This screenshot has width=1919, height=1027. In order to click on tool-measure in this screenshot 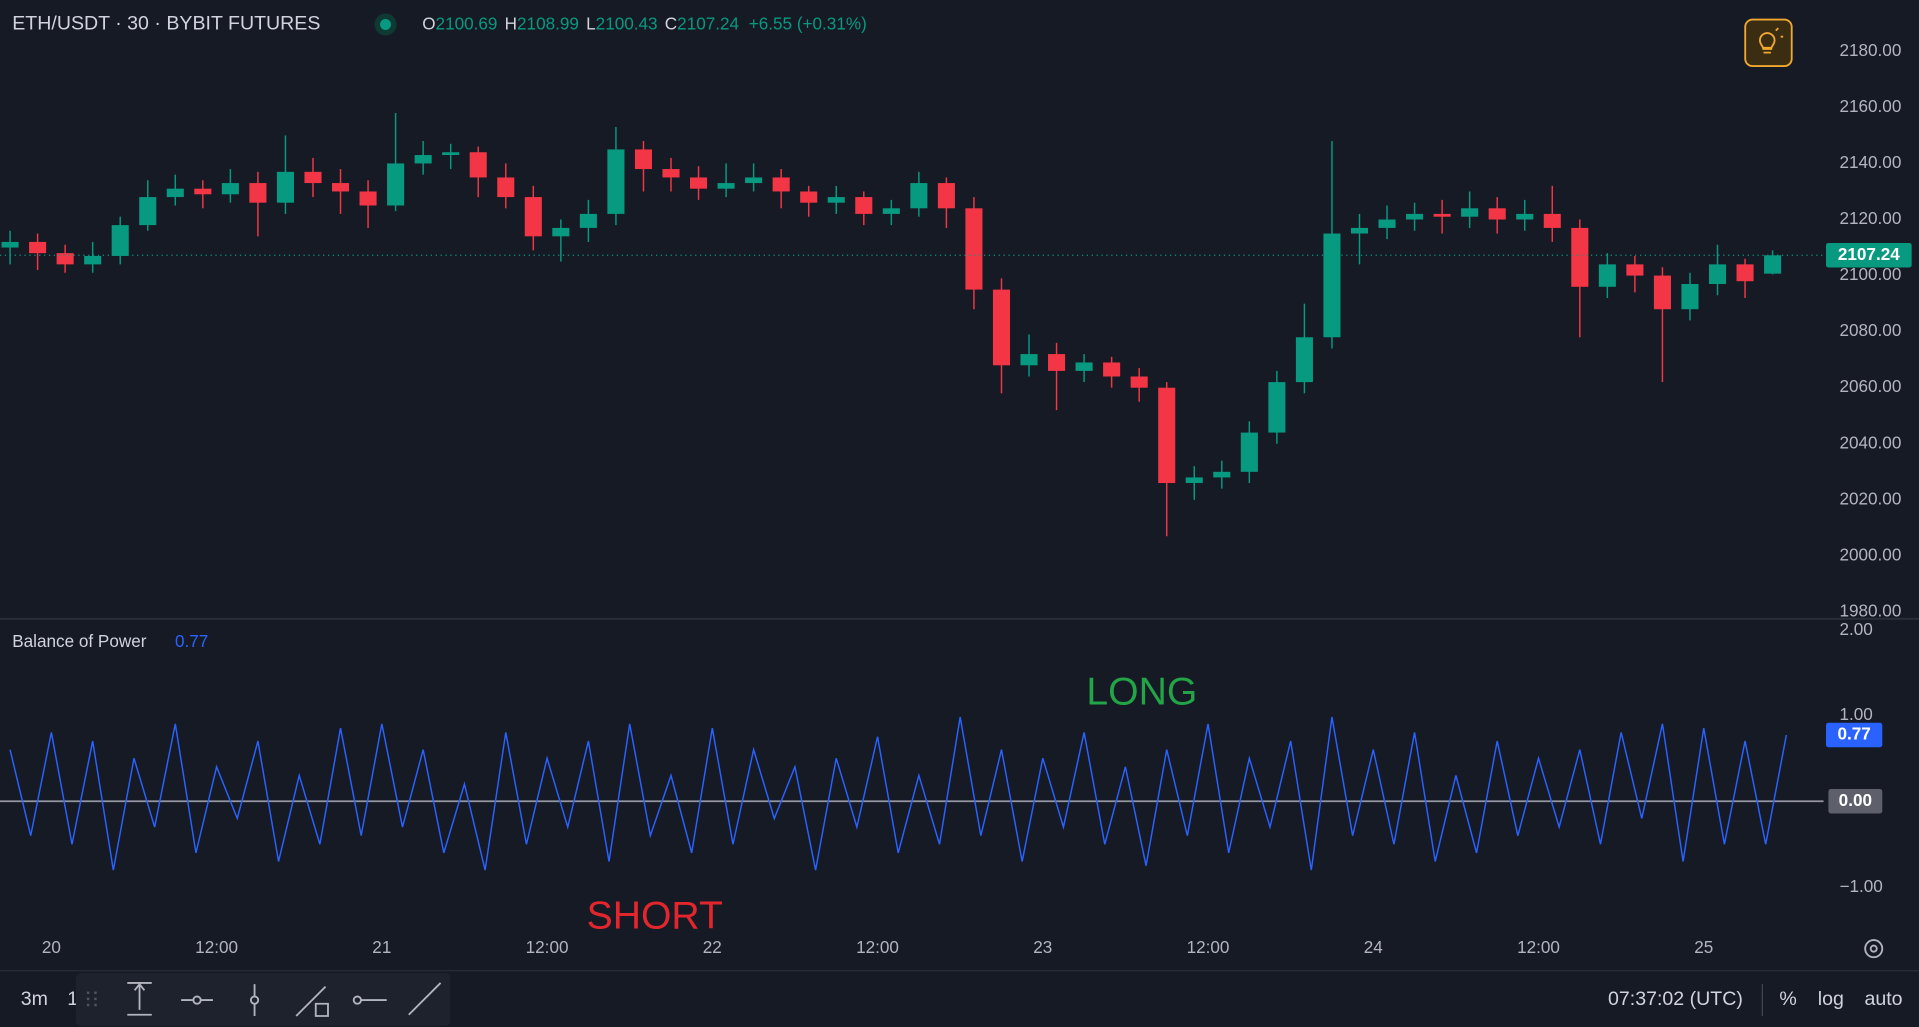, I will do `click(139, 999)`.